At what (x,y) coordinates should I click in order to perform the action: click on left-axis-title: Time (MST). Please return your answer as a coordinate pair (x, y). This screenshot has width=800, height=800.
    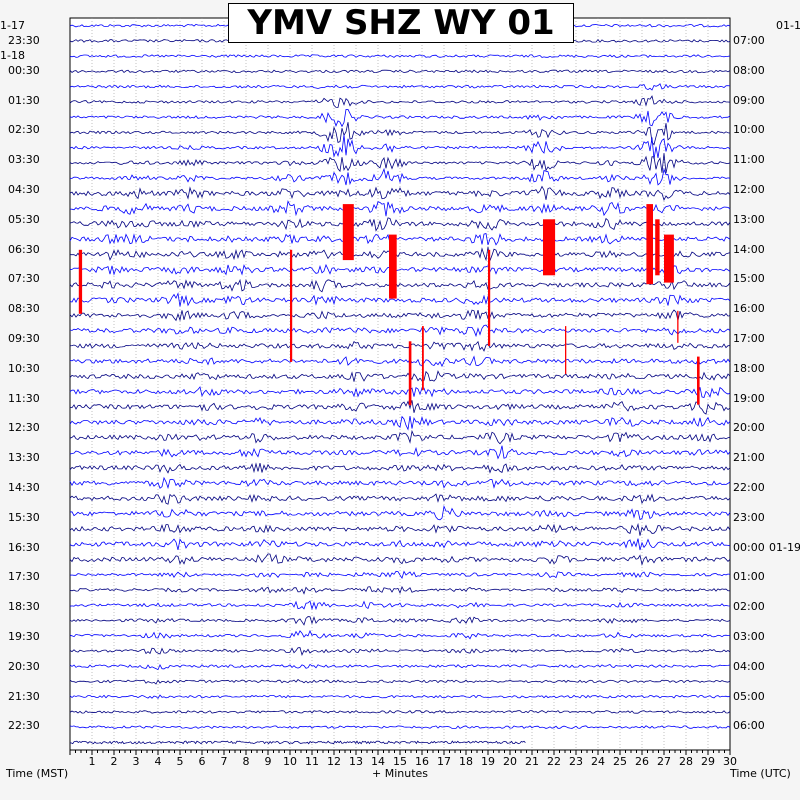
    Looking at the image, I should click on (37, 773).